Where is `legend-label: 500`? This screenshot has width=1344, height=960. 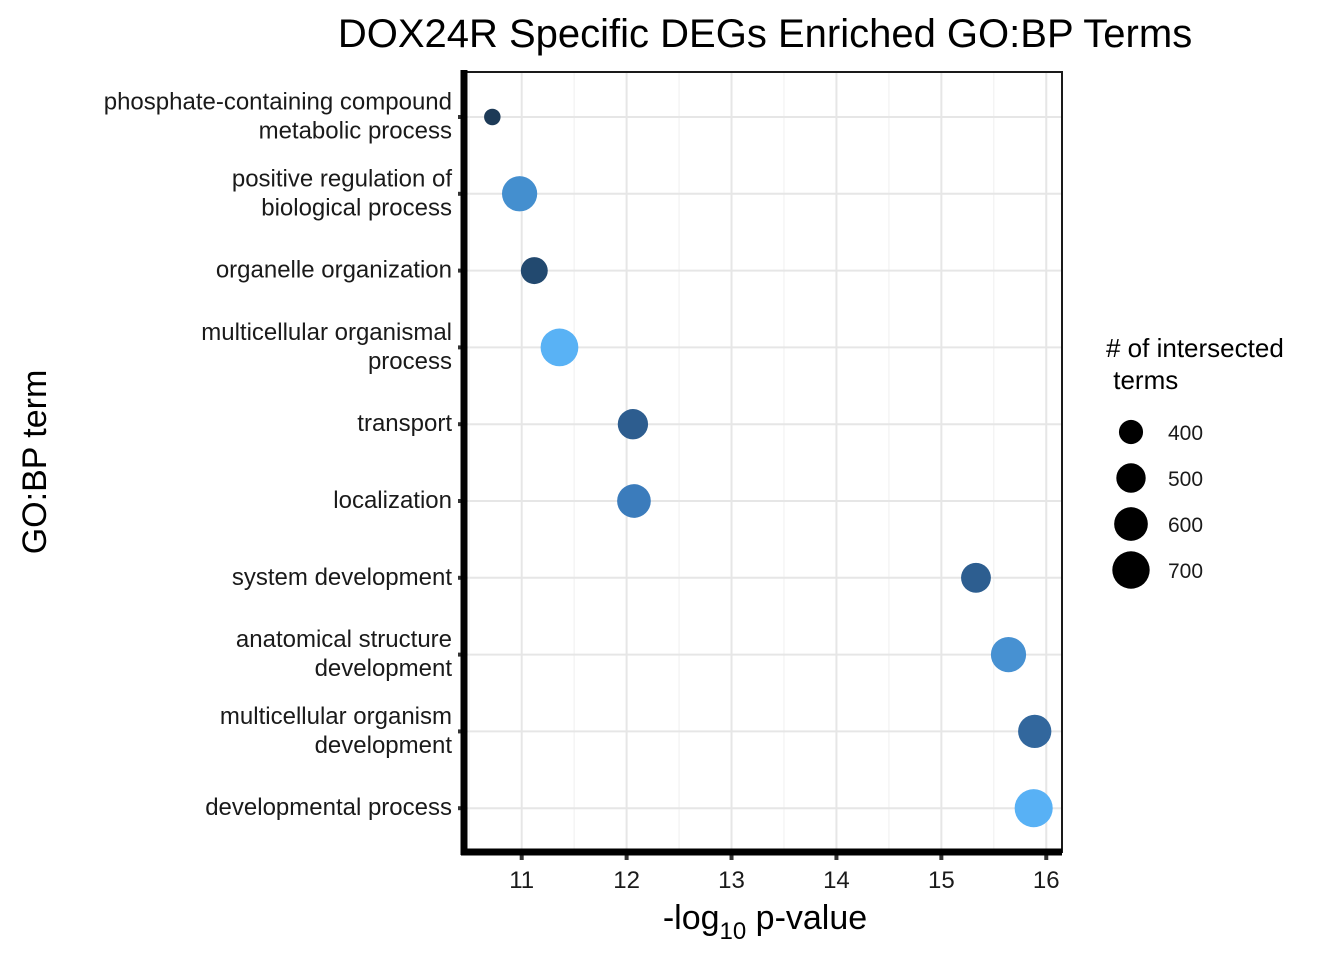
legend-label: 500 is located at coordinates (1185, 479).